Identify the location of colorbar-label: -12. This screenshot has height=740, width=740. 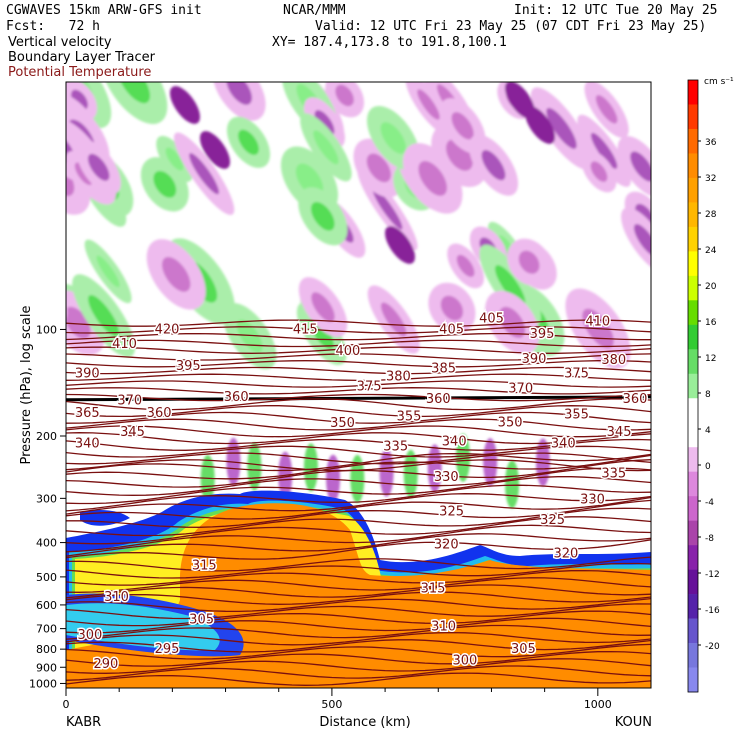
(712, 575).